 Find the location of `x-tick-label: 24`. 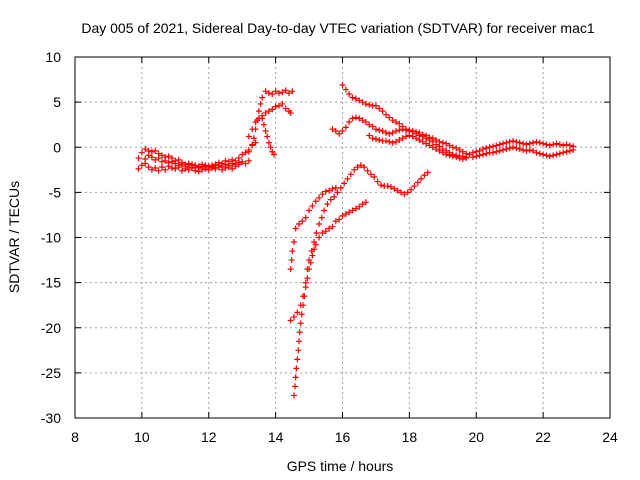

x-tick-label: 24 is located at coordinates (610, 437).